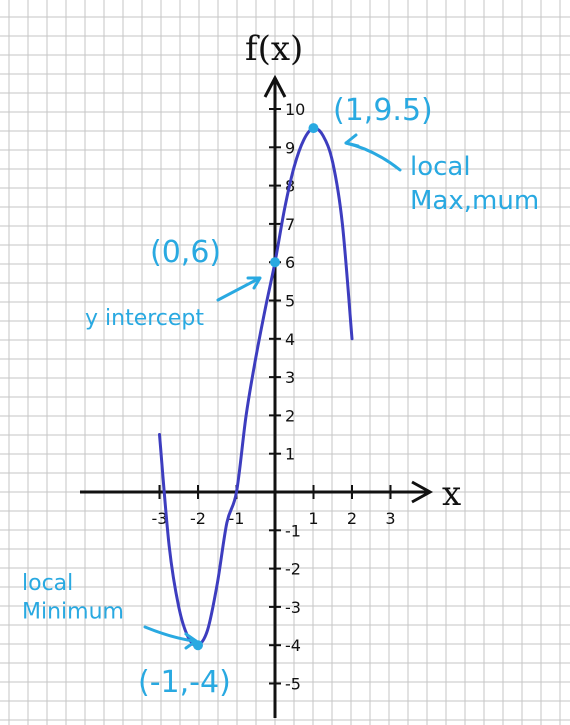  Describe the element at coordinates (290, 415) in the screenshot. I see `y-tick-label: 2` at that location.